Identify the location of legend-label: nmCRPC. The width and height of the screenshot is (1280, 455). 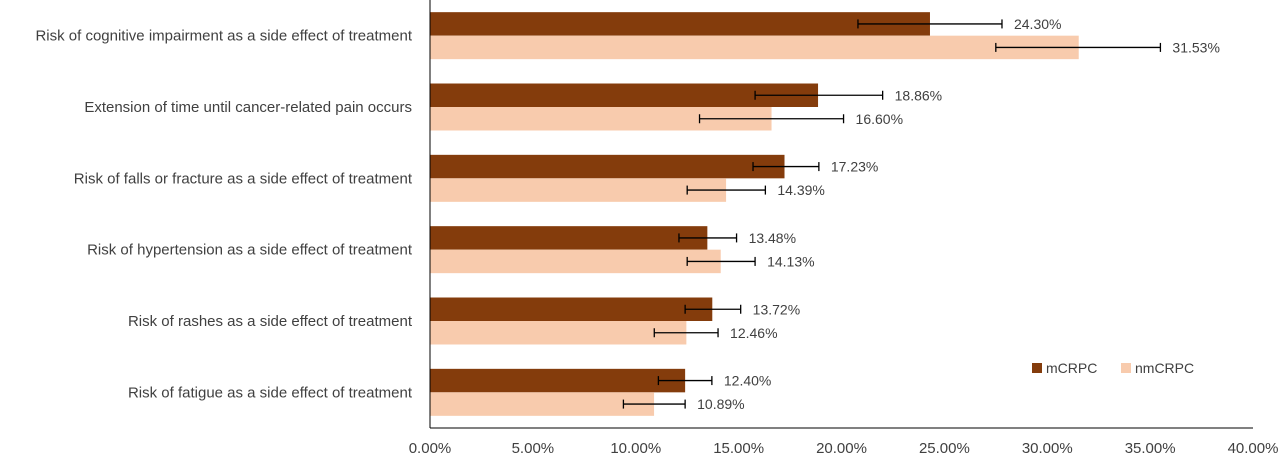
(1164, 368).